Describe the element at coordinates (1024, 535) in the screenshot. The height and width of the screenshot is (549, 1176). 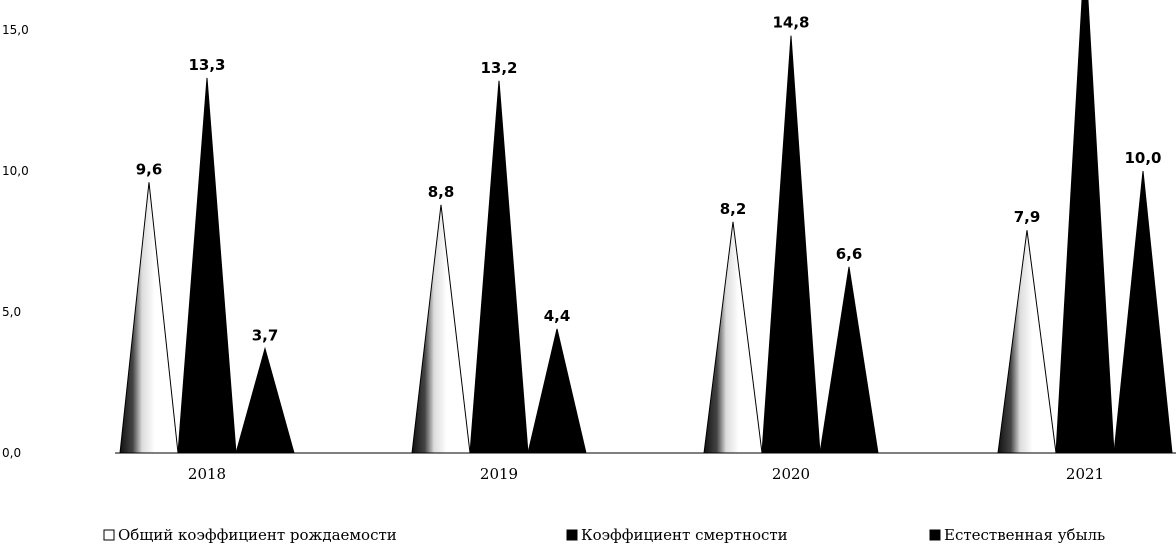
I see `legend-label-3: Естественная убыль` at that location.